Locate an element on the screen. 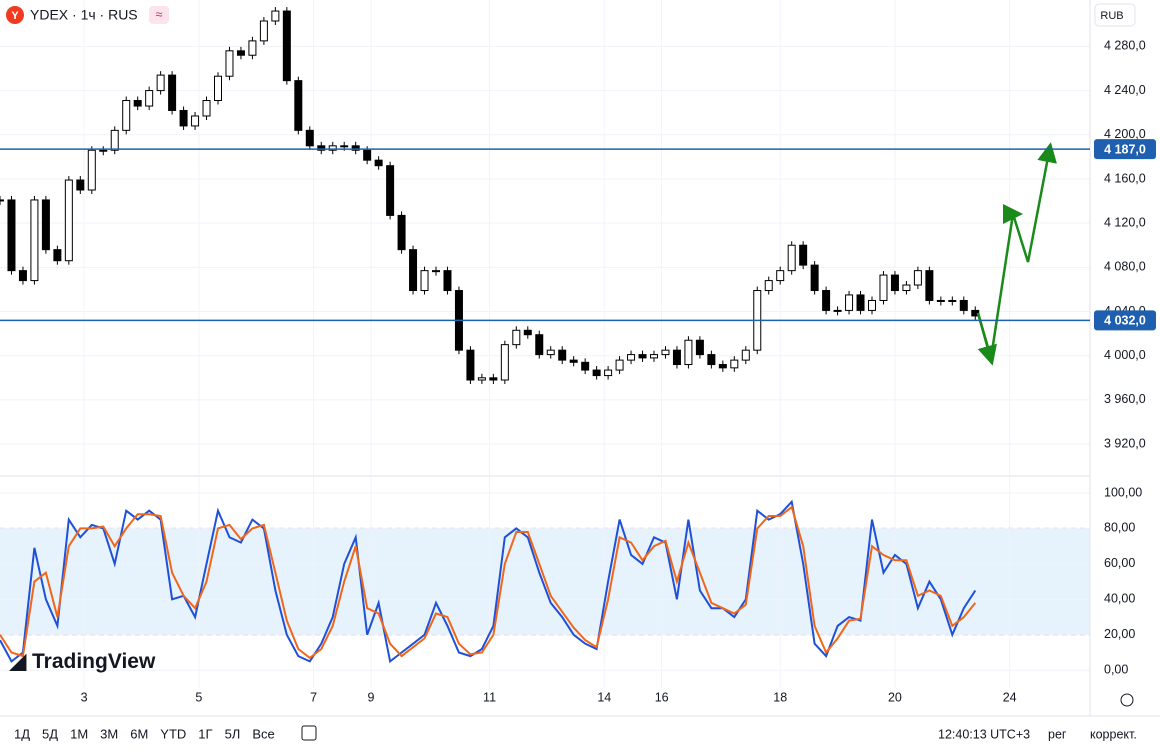 The image size is (1160, 752). logo-text: TradingView is located at coordinates (94, 661).